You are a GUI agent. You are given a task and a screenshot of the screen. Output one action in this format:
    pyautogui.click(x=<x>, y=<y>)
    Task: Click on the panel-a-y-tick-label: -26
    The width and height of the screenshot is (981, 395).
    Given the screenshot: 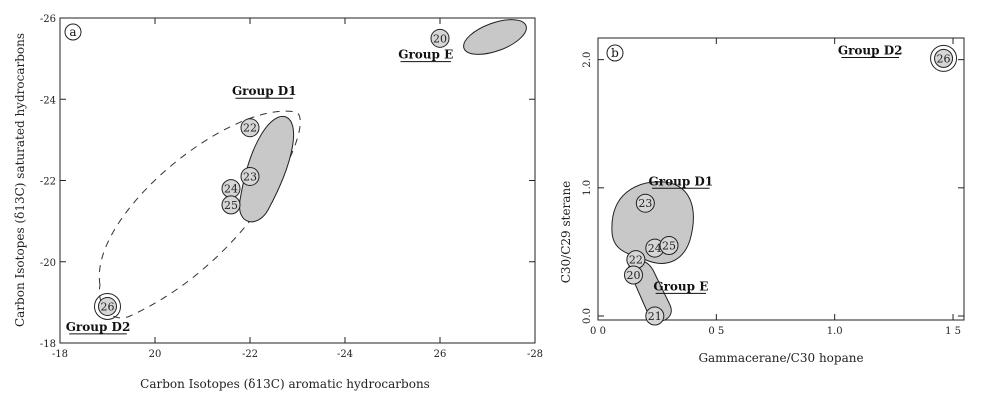 What is the action you would take?
    pyautogui.click(x=48, y=19)
    